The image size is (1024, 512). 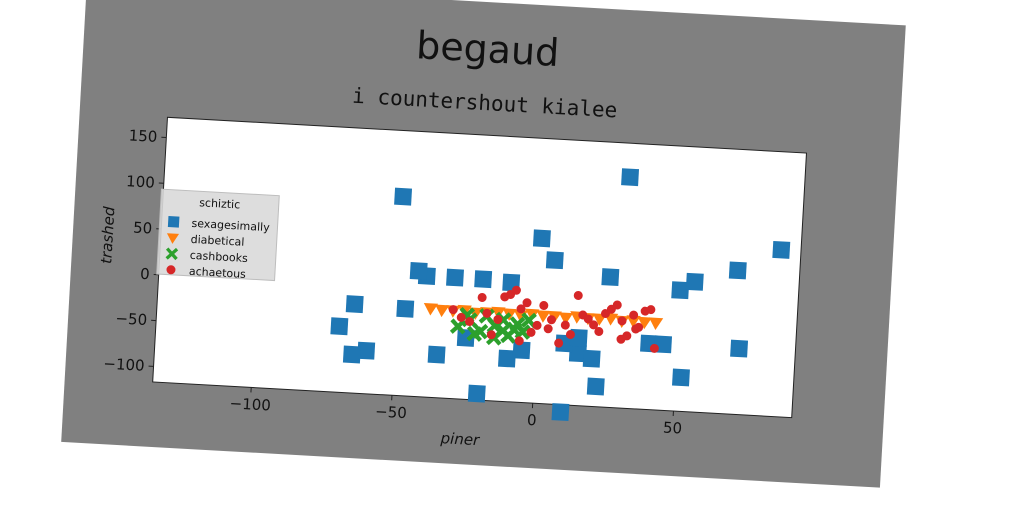 I want to click on x-axis-label: piner, so click(x=459, y=439).